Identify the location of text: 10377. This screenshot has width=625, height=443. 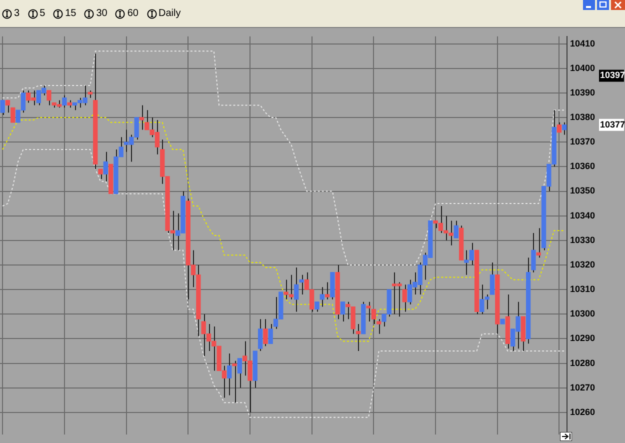
(612, 124).